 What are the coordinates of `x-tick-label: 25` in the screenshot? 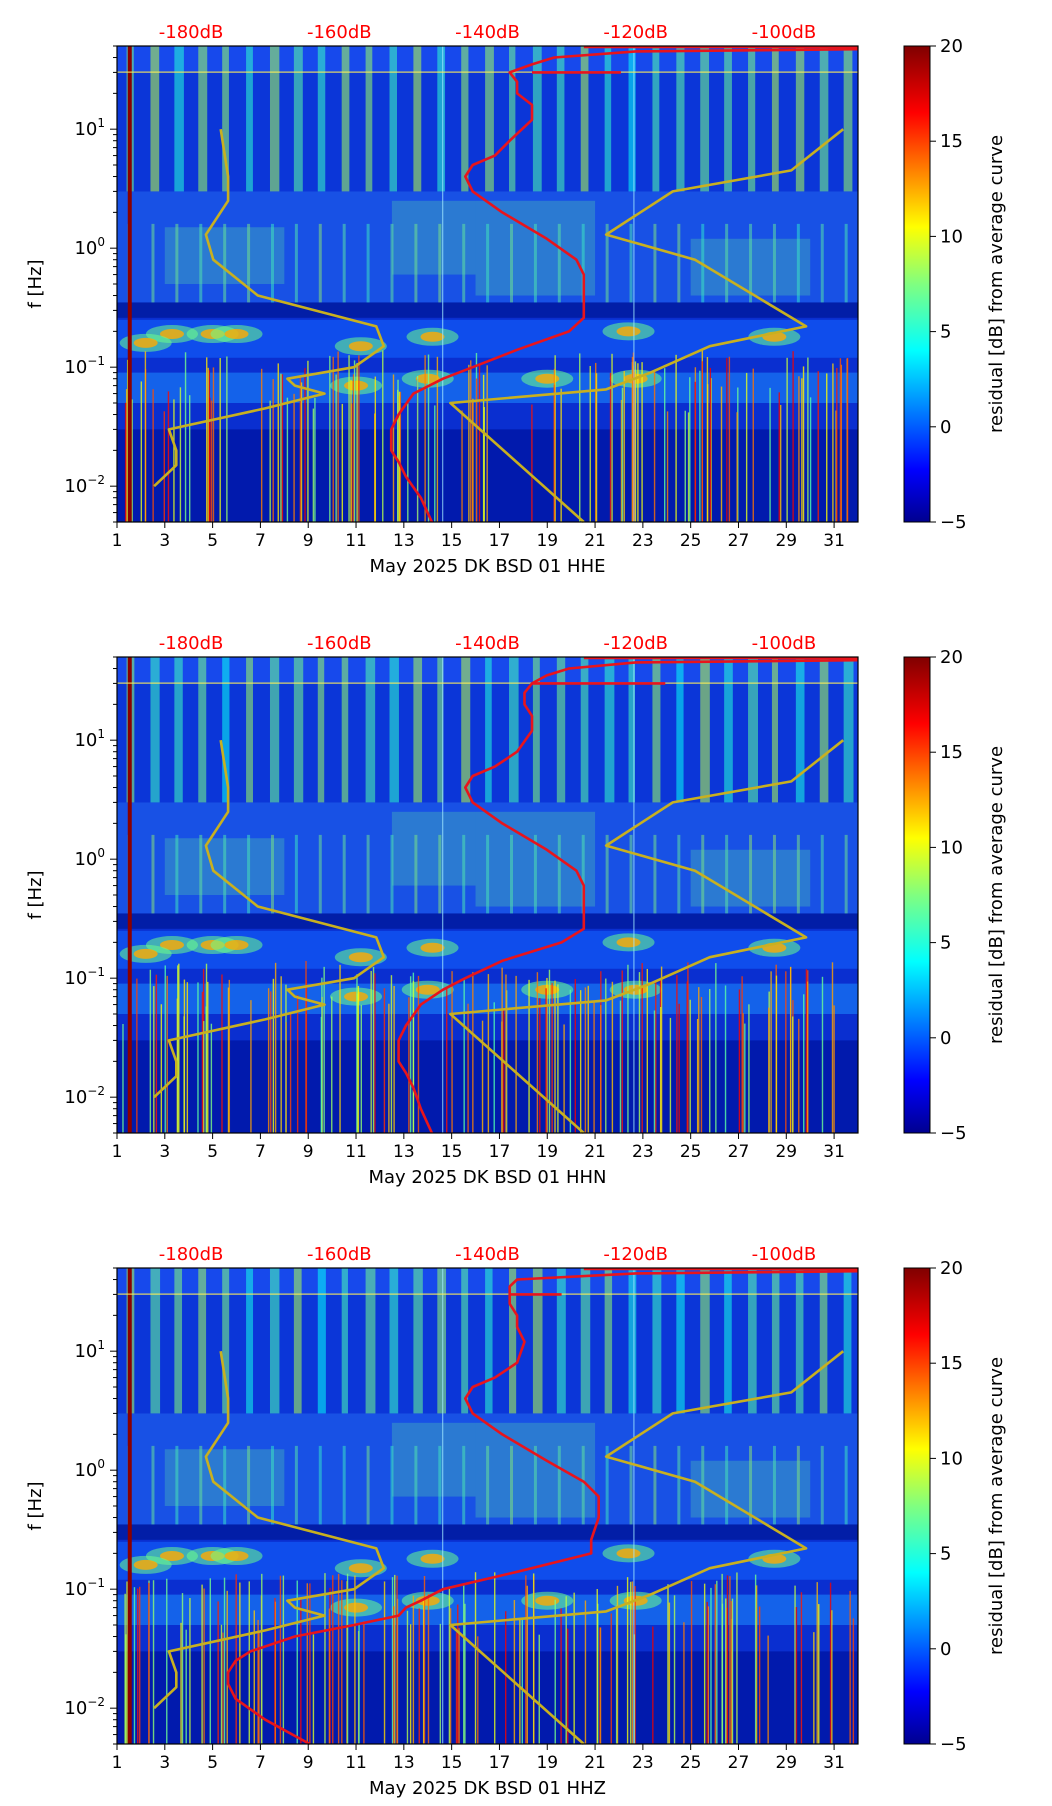 It's located at (691, 541).